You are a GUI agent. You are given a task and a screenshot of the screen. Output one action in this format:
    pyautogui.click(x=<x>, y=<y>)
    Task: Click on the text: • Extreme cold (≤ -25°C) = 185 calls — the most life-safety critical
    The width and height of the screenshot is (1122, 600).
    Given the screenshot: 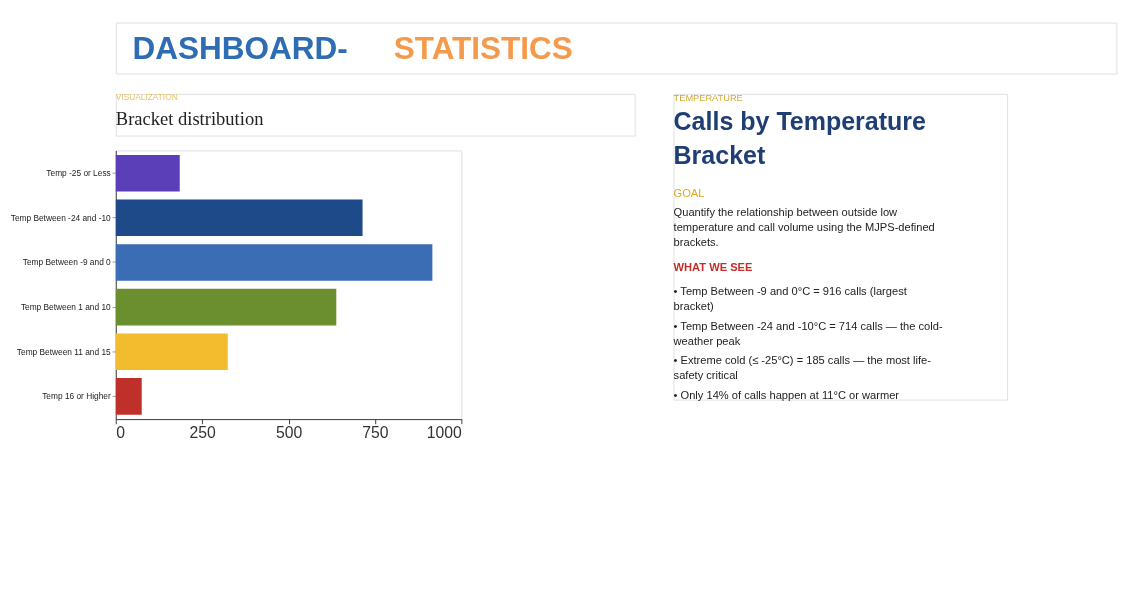 What is the action you would take?
    pyautogui.click(x=802, y=368)
    